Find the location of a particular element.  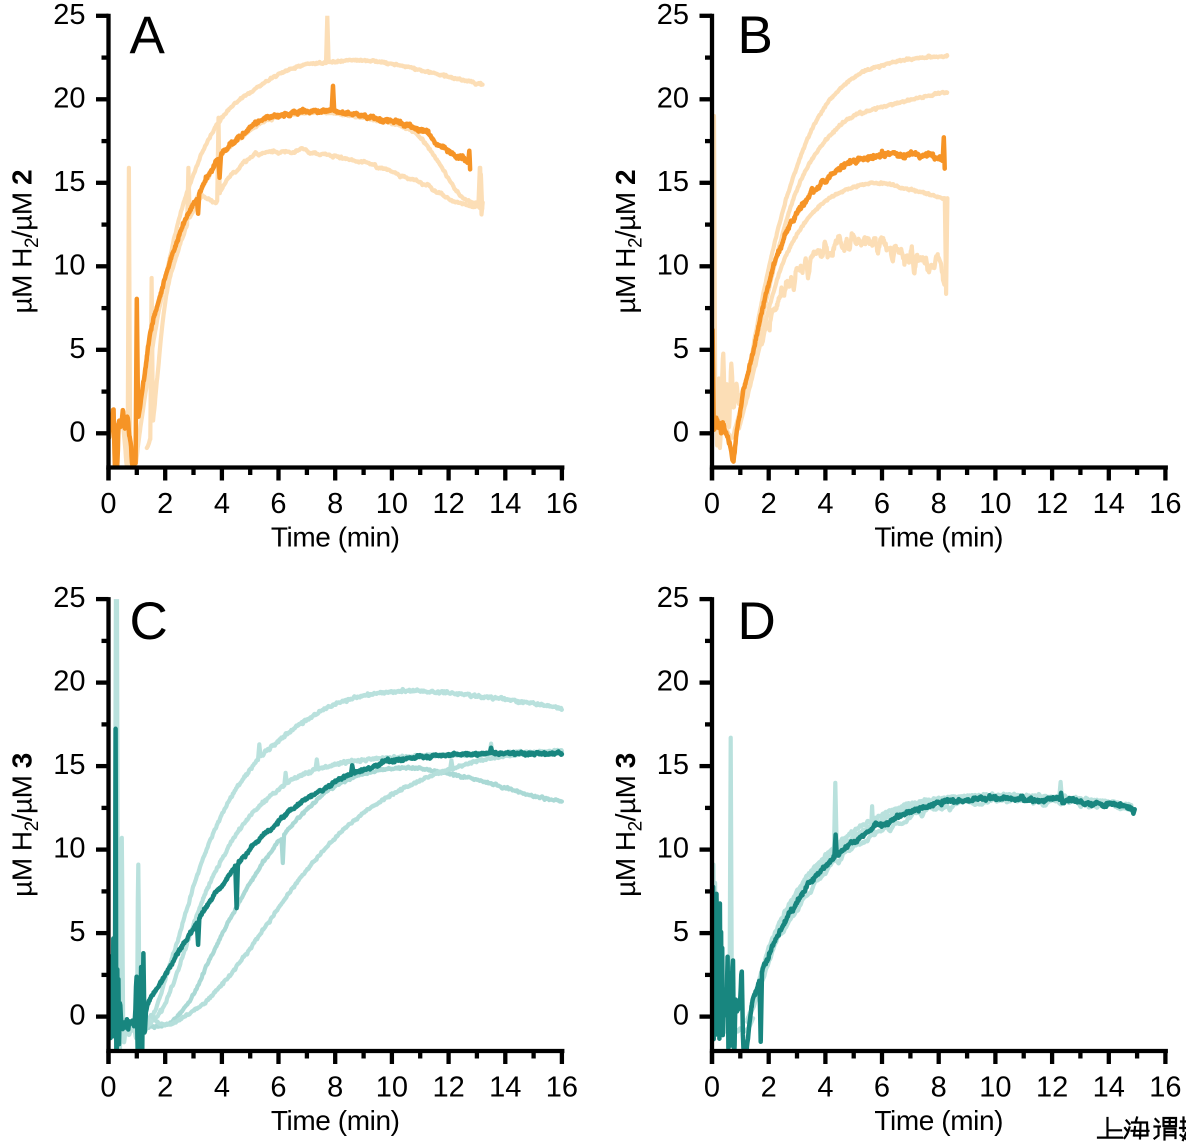

svg-text: B is located at coordinates (755, 35).